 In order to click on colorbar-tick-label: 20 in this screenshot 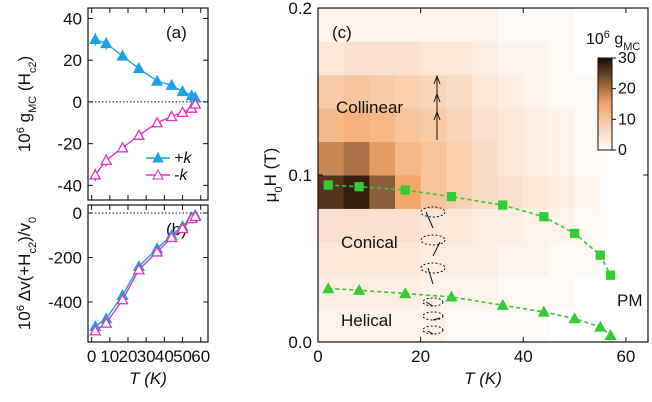, I will do `click(627, 89)`.